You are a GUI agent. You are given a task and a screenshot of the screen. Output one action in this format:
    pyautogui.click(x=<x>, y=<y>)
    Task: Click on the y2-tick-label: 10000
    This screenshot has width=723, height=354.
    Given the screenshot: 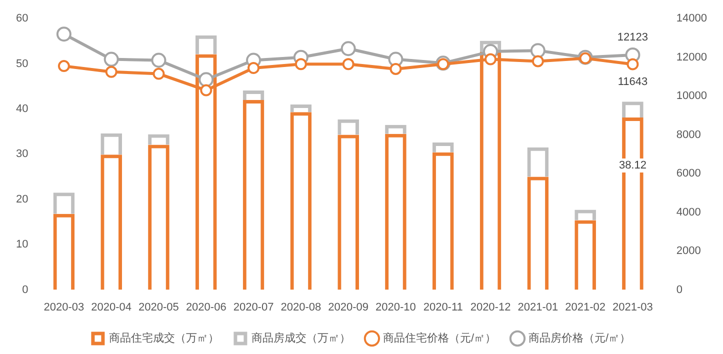 What is the action you would take?
    pyautogui.click(x=692, y=96)
    